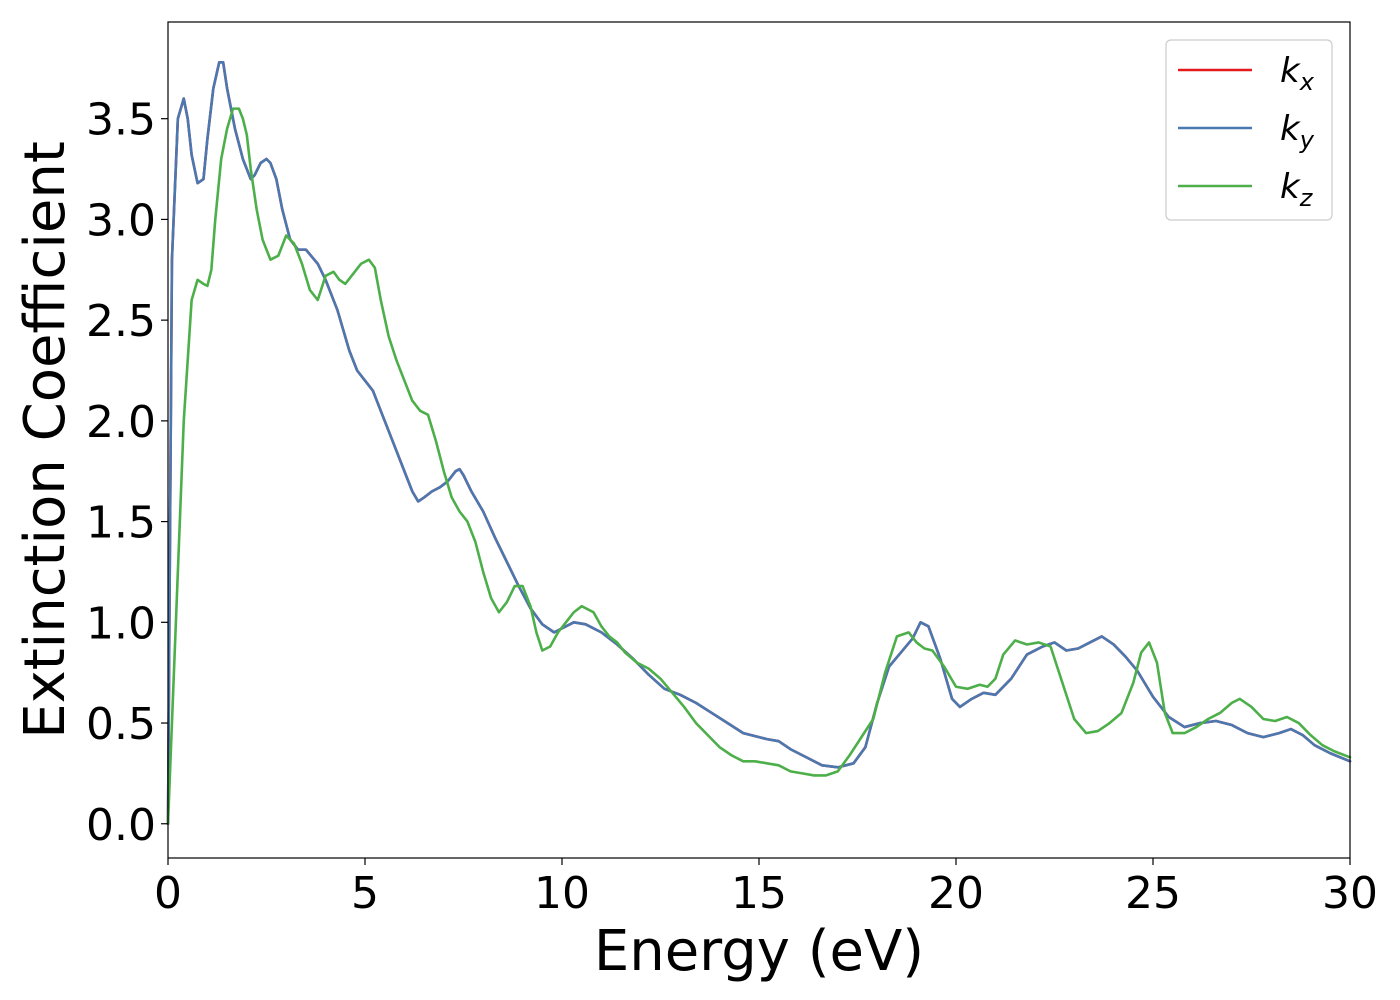  Describe the element at coordinates (168, 893) in the screenshot. I see `x-tick-label: 0` at that location.